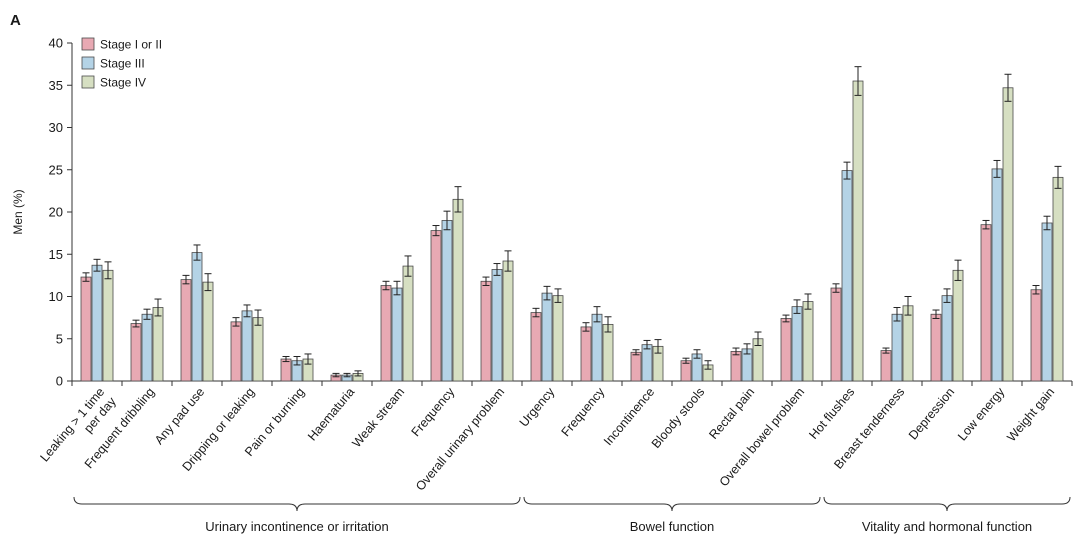 Image resolution: width=1080 pixels, height=549 pixels. What do you see at coordinates (56, 254) in the screenshot?
I see `y-tick-label: 15` at bounding box center [56, 254].